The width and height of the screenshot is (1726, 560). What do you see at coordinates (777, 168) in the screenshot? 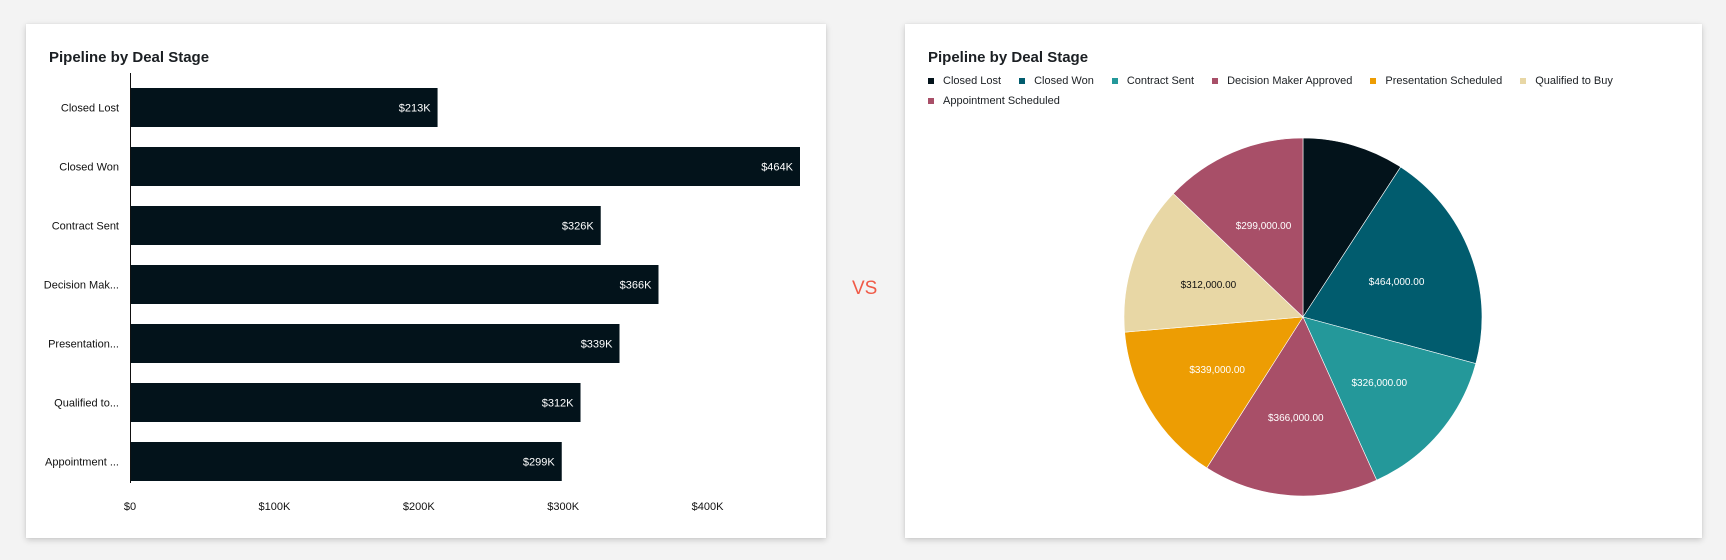
I see `bar-value-label: $464K` at bounding box center [777, 168].